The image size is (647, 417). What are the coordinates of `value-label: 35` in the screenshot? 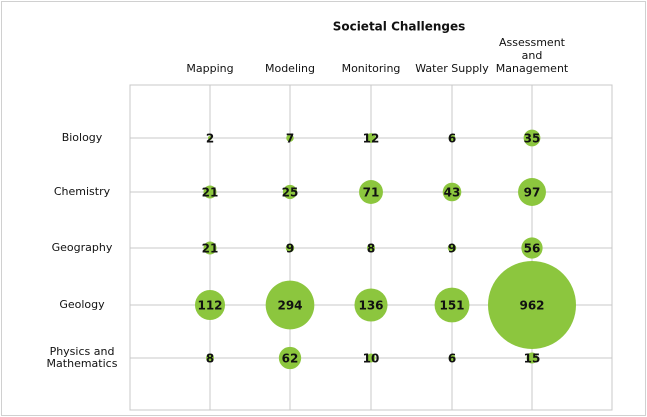 It's located at (532, 139).